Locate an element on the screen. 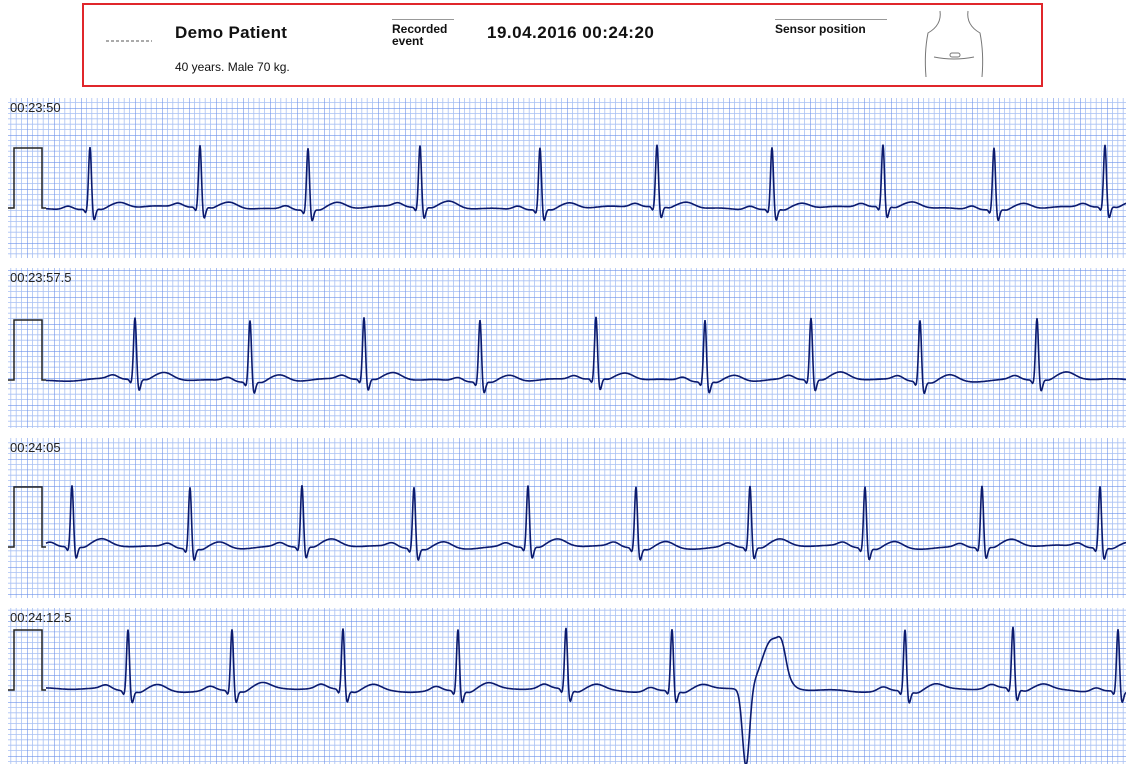 This screenshot has height=764, width=1126. strip-time: 00:24:05 is located at coordinates (35, 447).